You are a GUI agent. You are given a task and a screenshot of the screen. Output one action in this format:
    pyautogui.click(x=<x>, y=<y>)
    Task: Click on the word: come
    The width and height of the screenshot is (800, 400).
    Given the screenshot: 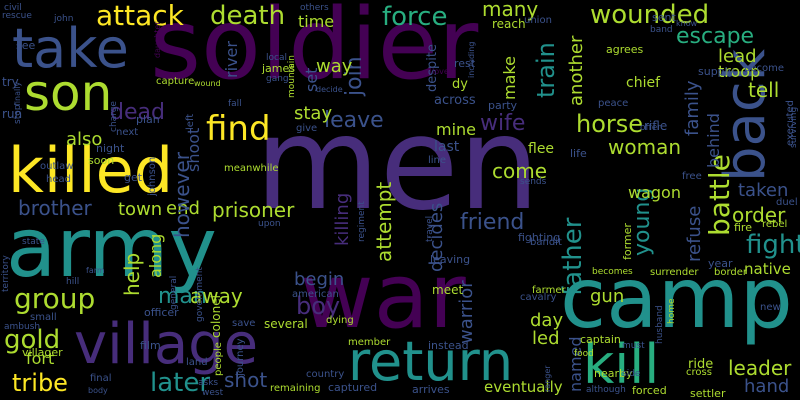 What is the action you would take?
    pyautogui.click(x=520, y=171)
    